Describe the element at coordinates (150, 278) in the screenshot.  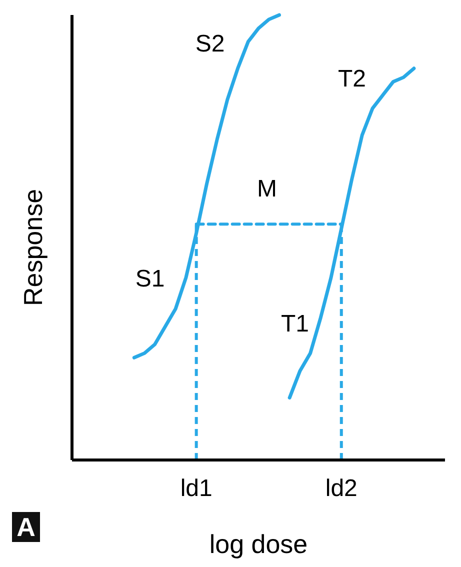
I see `annotation: S1` at that location.